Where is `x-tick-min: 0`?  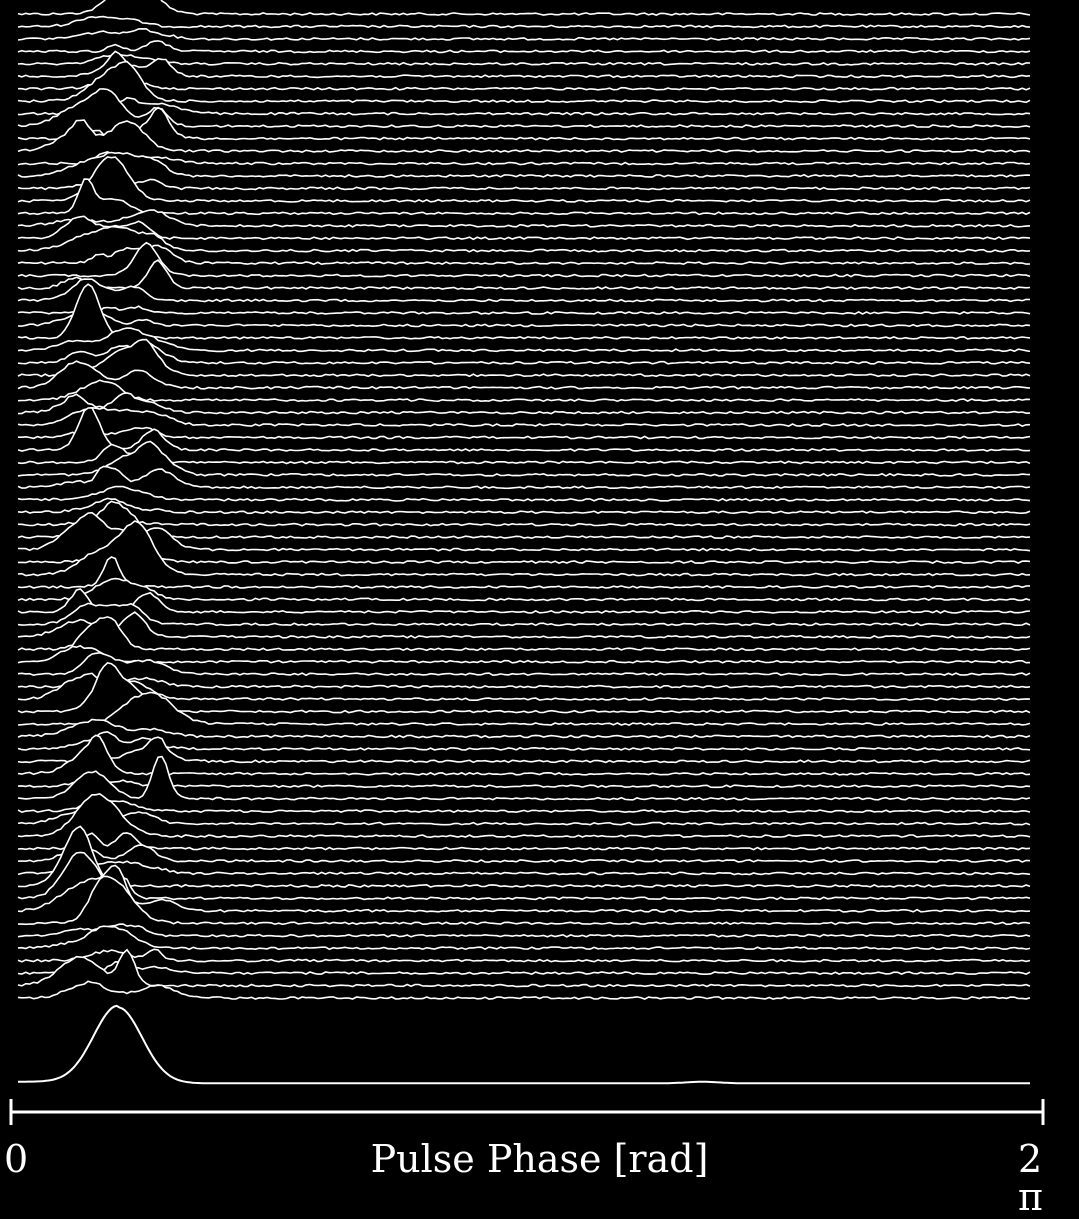 x-tick-min: 0 is located at coordinates (16, 1159).